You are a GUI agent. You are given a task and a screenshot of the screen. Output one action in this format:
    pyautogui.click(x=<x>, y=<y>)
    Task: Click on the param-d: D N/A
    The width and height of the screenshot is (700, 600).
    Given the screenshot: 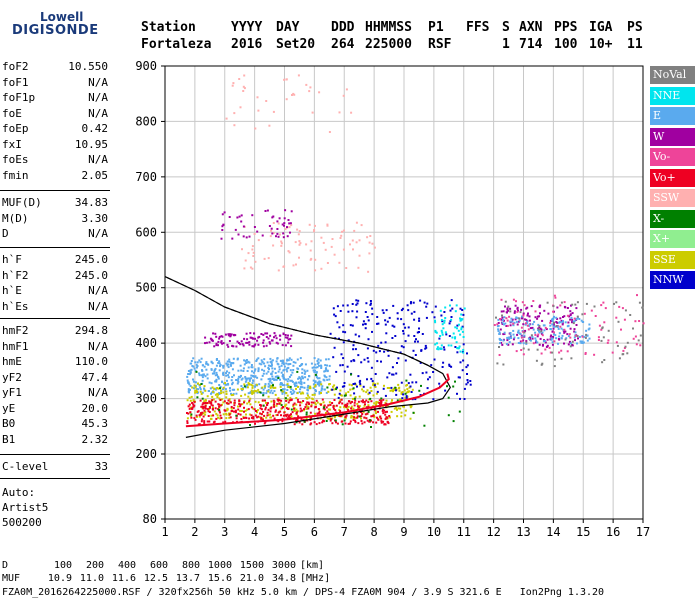 What is the action you would take?
    pyautogui.click(x=55, y=234)
    